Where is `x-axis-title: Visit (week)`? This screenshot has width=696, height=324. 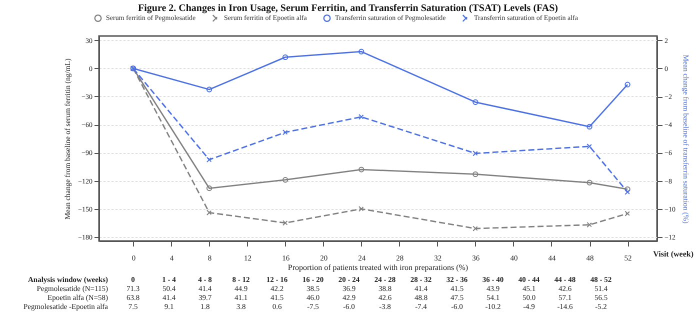
x-axis-title: Visit (week) is located at coordinates (673, 254).